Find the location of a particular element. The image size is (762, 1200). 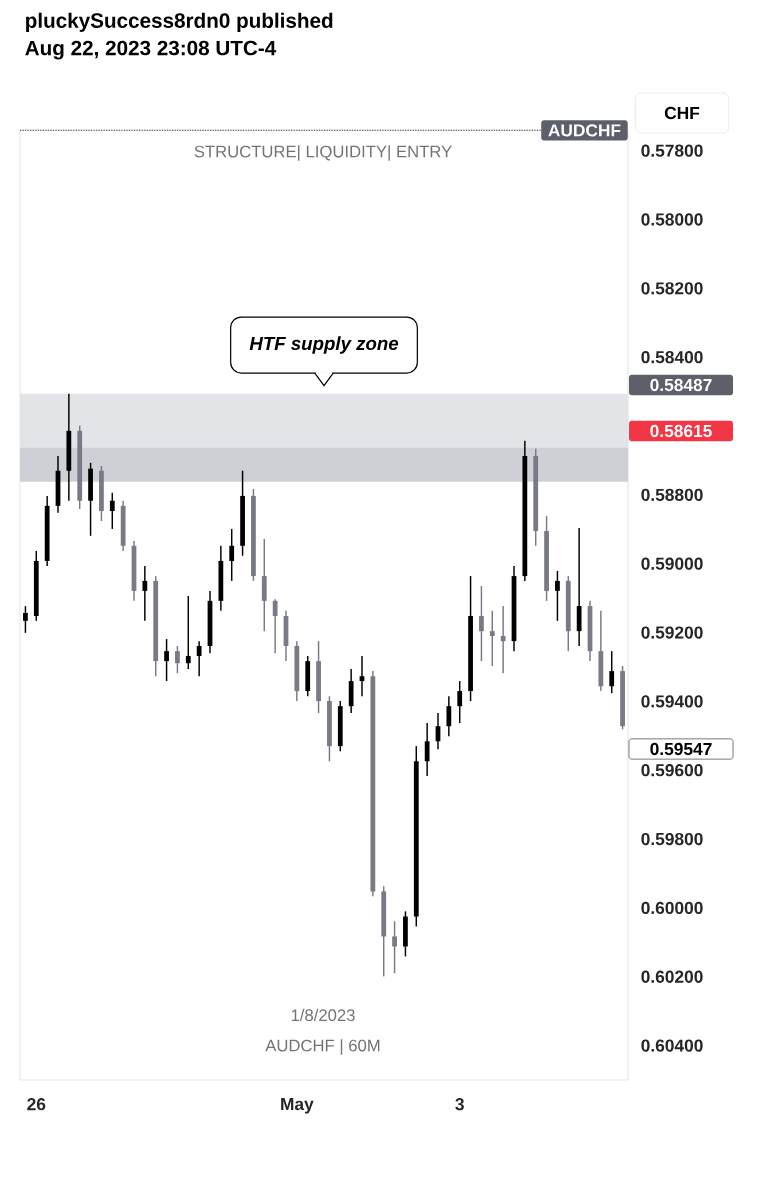

y-tick-label: 0.60200 is located at coordinates (672, 976).